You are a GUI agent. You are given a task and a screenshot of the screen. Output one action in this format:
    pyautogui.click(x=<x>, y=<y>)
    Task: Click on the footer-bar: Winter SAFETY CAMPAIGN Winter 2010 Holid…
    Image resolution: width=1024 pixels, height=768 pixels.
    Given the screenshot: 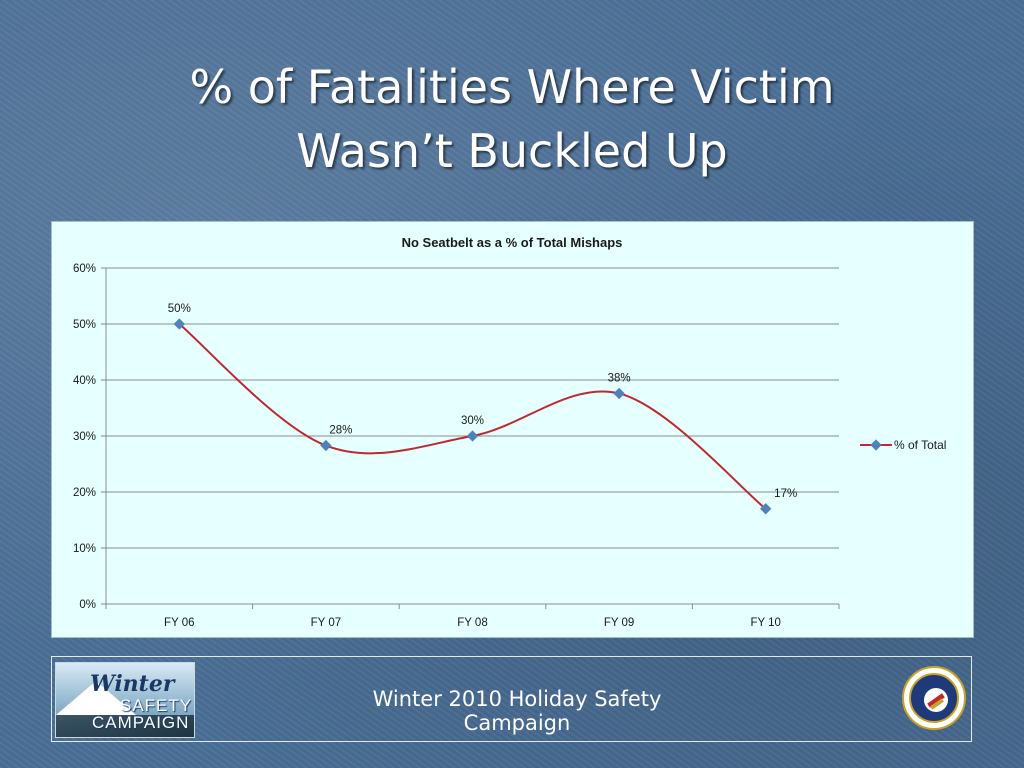 What is the action you would take?
    pyautogui.click(x=511, y=699)
    